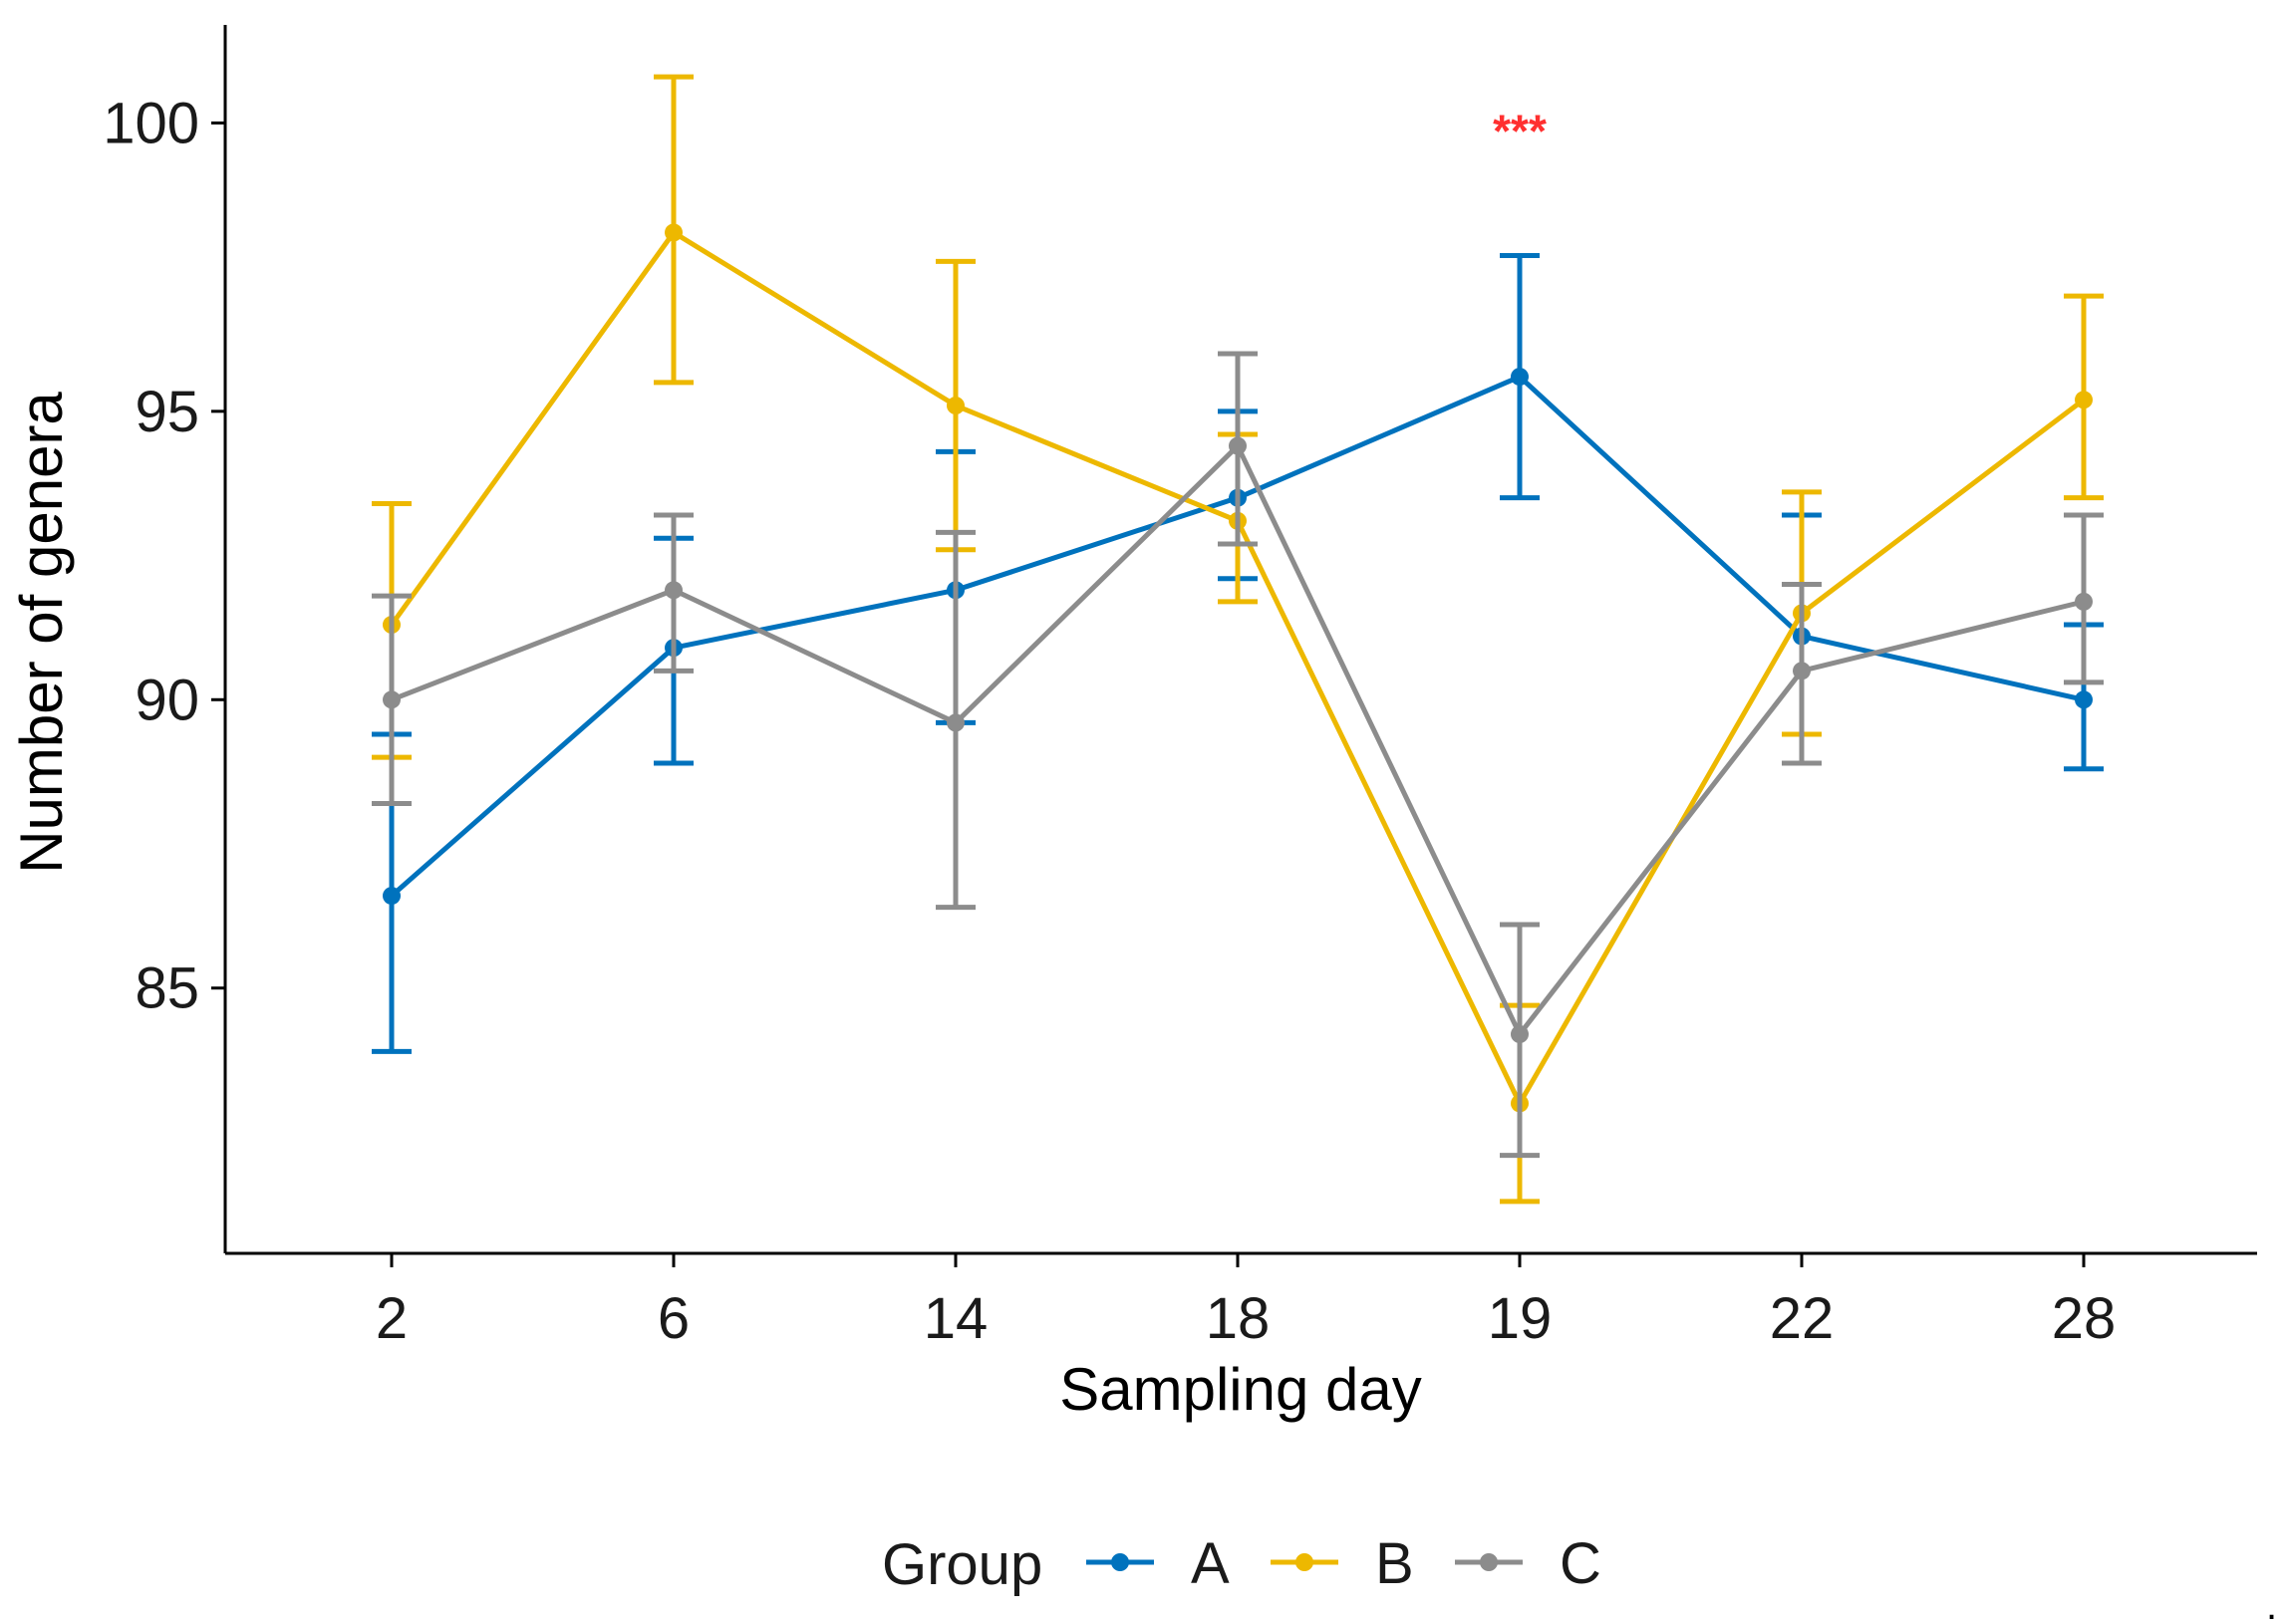  I want to click on legend-item-B: B, so click(1342, 1564).